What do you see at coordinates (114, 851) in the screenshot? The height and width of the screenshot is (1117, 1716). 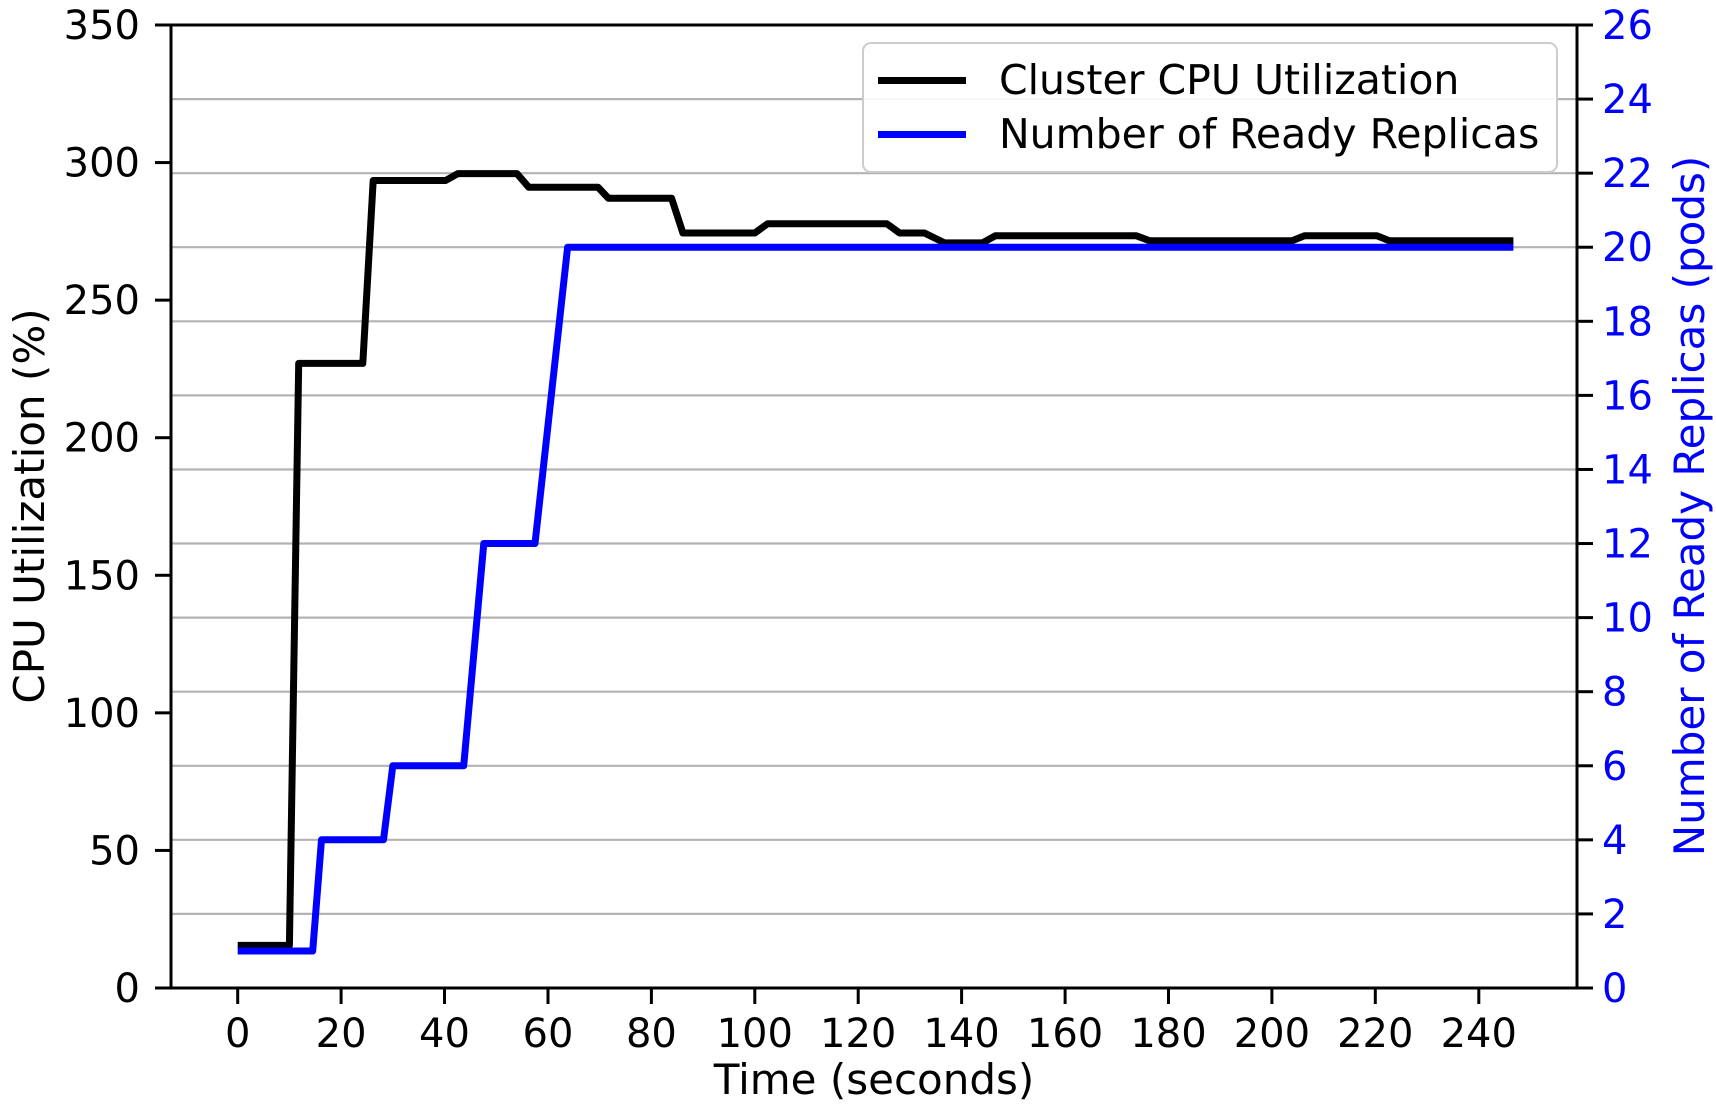 I see `svg-text: 50` at bounding box center [114, 851].